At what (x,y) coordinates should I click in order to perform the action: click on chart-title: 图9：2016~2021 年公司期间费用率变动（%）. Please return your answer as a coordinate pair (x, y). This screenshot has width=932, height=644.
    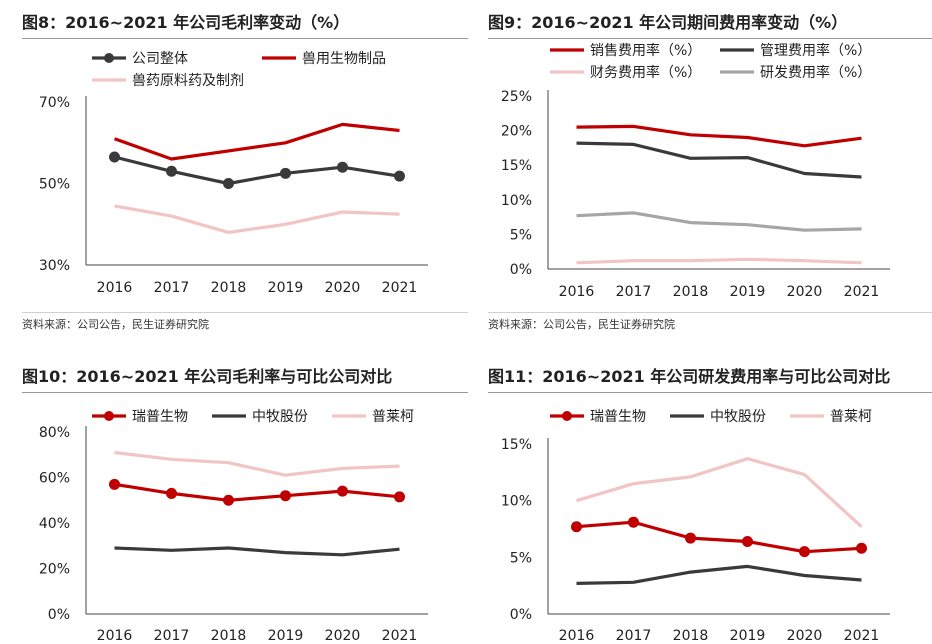
    Looking at the image, I should click on (710, 25).